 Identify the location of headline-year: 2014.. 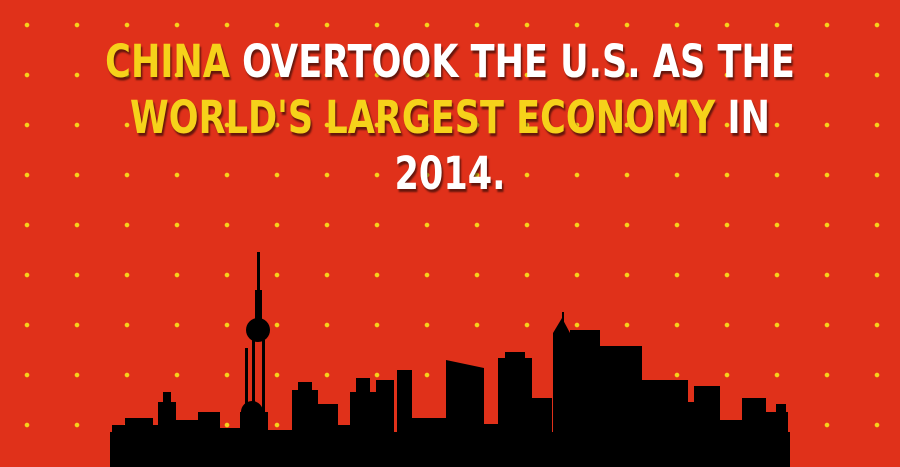
(450, 173).